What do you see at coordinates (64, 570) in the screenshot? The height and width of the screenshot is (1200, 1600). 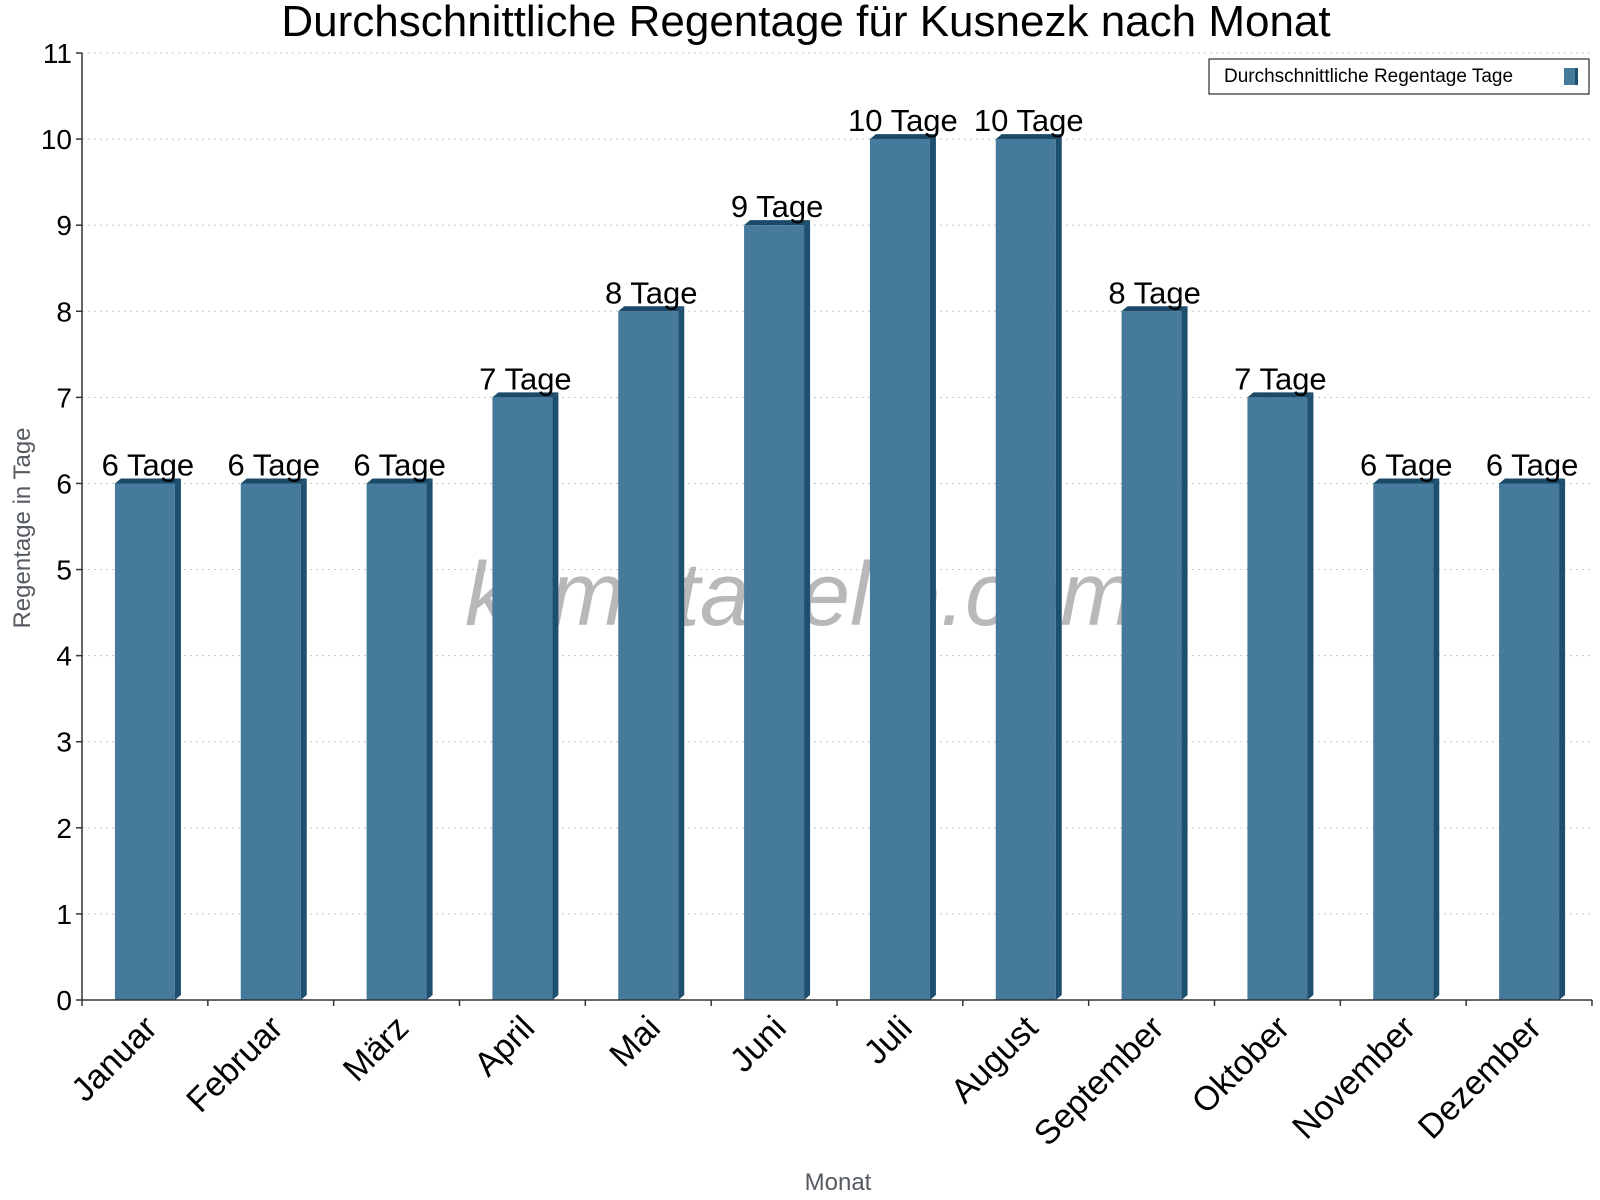 I see `y-tick-label: 5` at bounding box center [64, 570].